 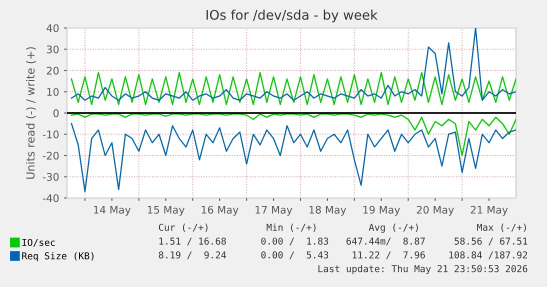 I want to click on text: 8.19 / 9.24 0.00 / 5.43 11.22 / 7.96 108.84 /187.92, so click(x=343, y=255).